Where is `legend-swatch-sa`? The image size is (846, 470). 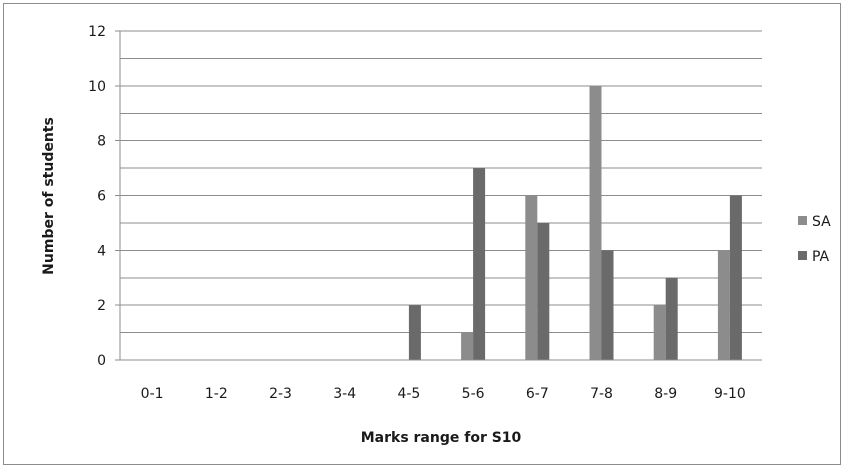 legend-swatch-sa is located at coordinates (802, 220).